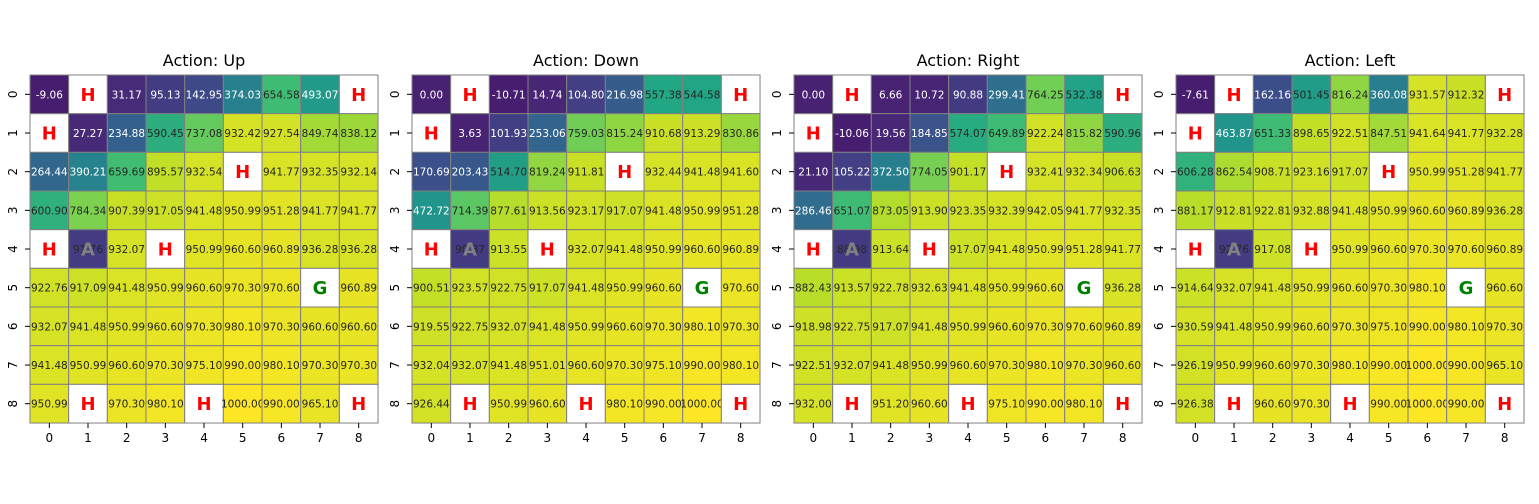 The image size is (1539, 504). What do you see at coordinates (890, 289) in the screenshot?
I see `cell-value-label: 922.78` at bounding box center [890, 289].